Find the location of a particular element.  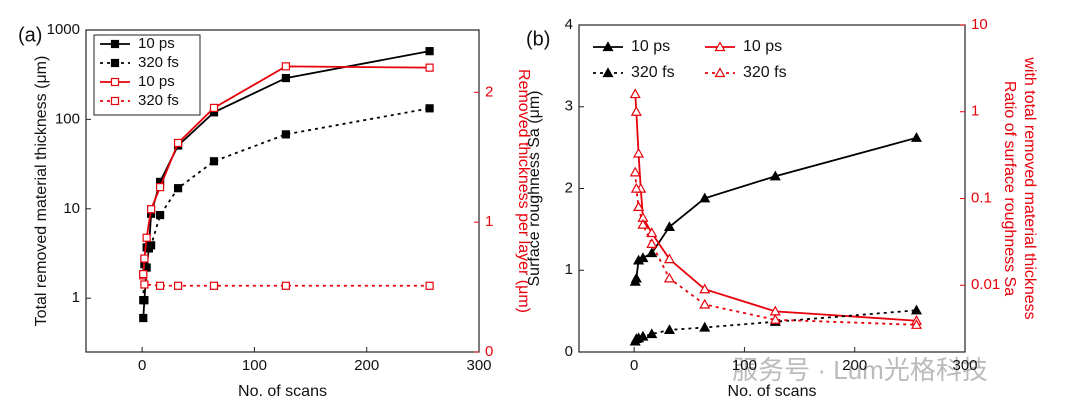

watermark: 服务号 · Lum光格科技 is located at coordinates (860, 370).